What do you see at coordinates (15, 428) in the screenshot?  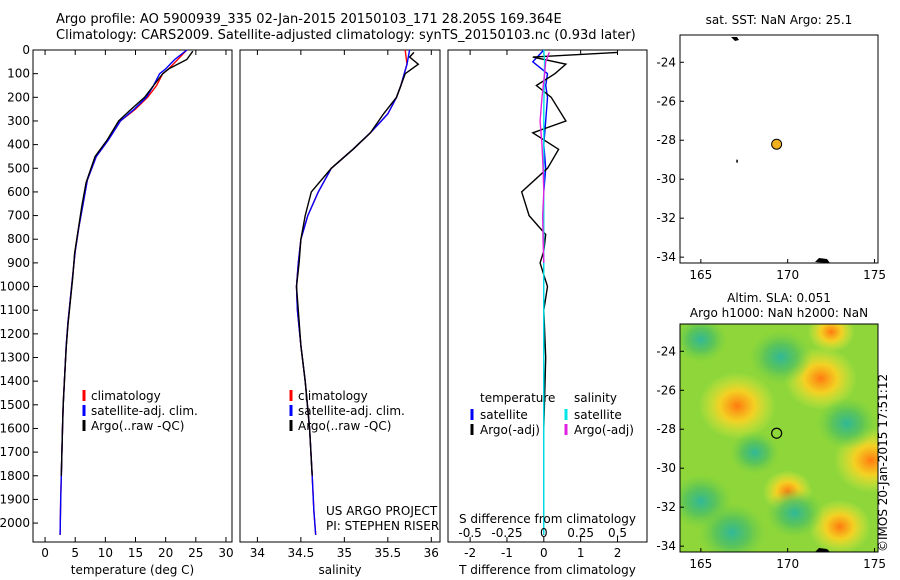 I see `depth-tick-label: 1600` at bounding box center [15, 428].